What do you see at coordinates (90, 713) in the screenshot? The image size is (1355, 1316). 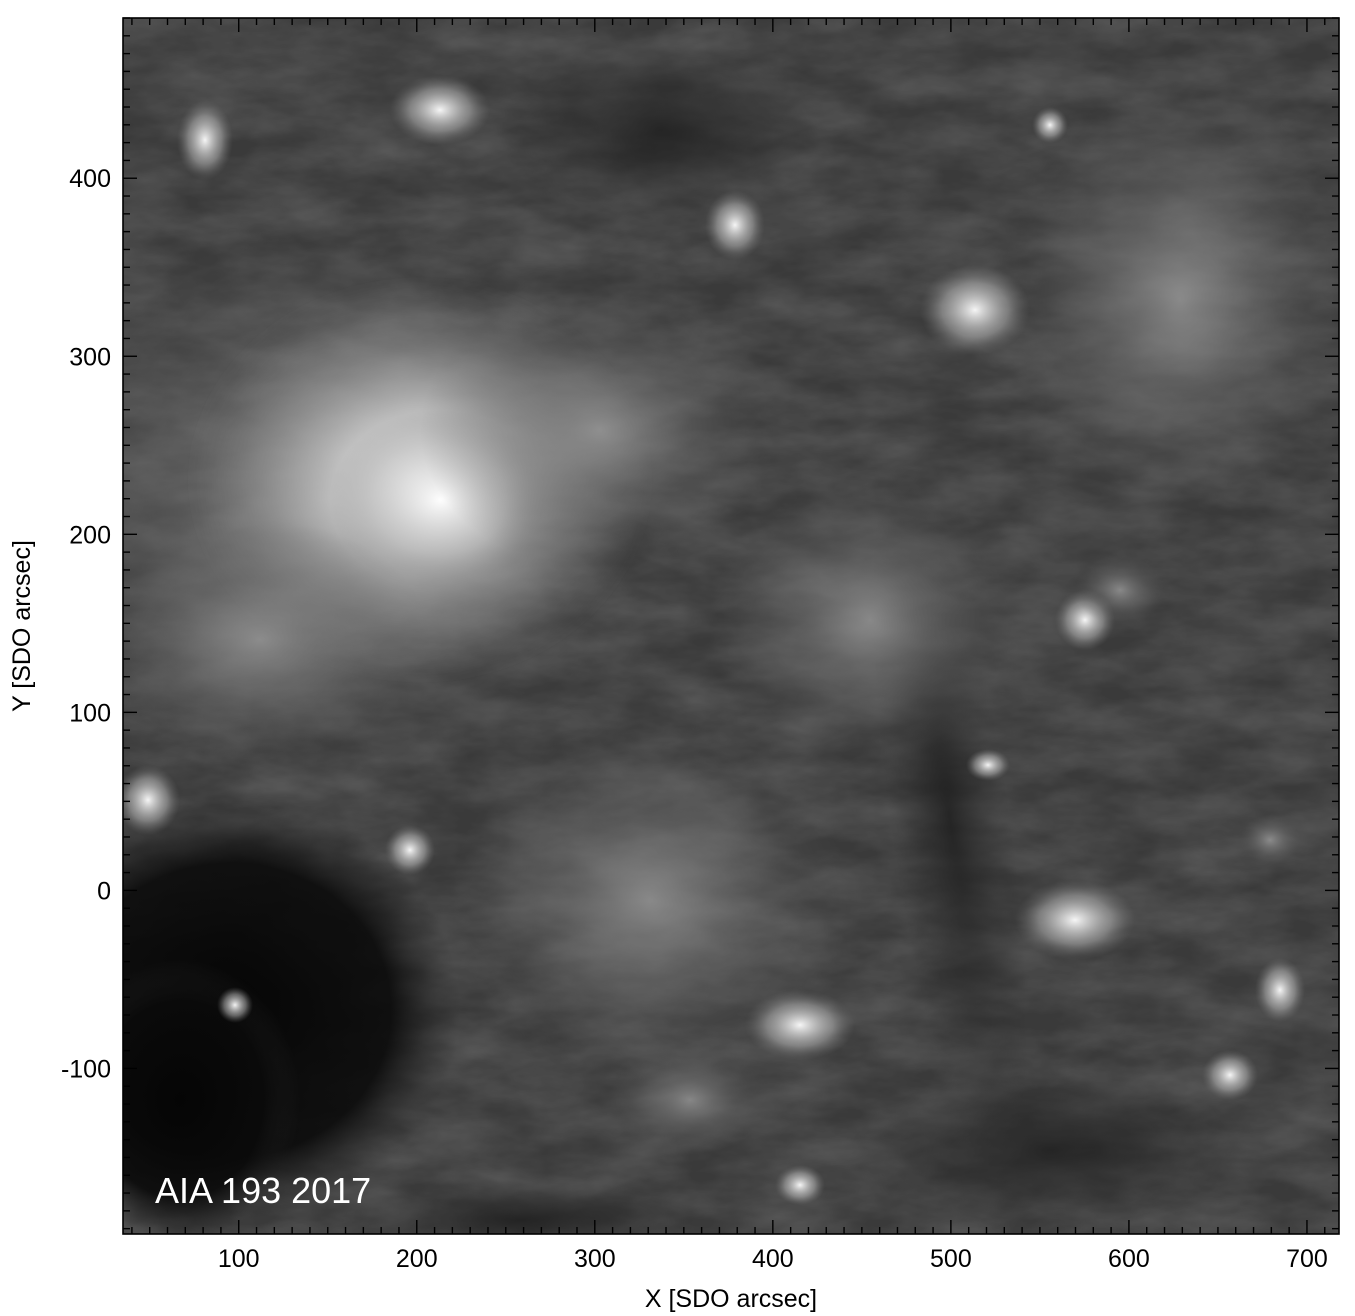 I see `y-tick-label: 100` at bounding box center [90, 713].